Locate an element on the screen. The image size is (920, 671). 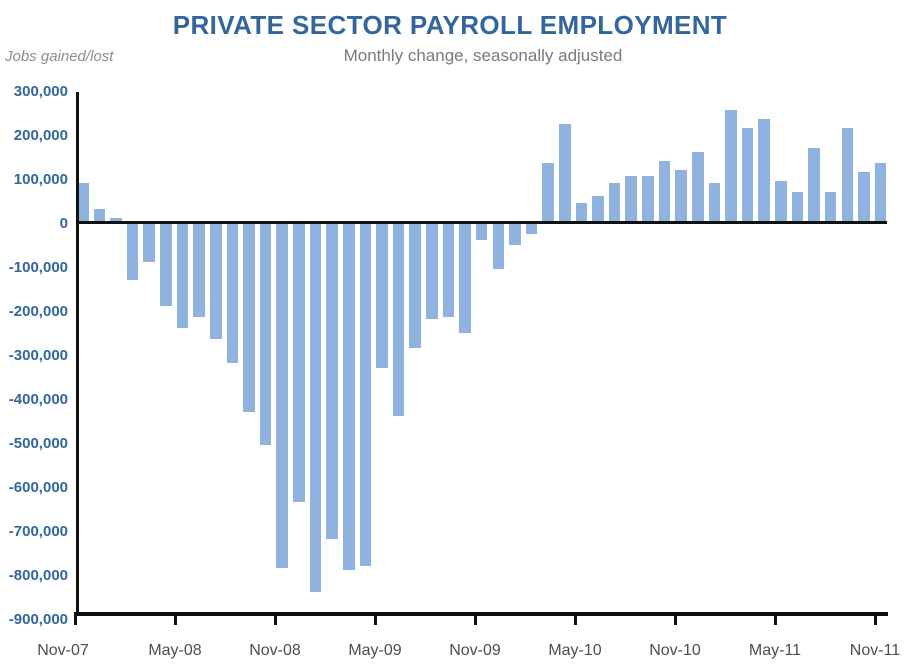
chart-subtitle: Monthly change, seasonally adjusted is located at coordinates (483, 55).